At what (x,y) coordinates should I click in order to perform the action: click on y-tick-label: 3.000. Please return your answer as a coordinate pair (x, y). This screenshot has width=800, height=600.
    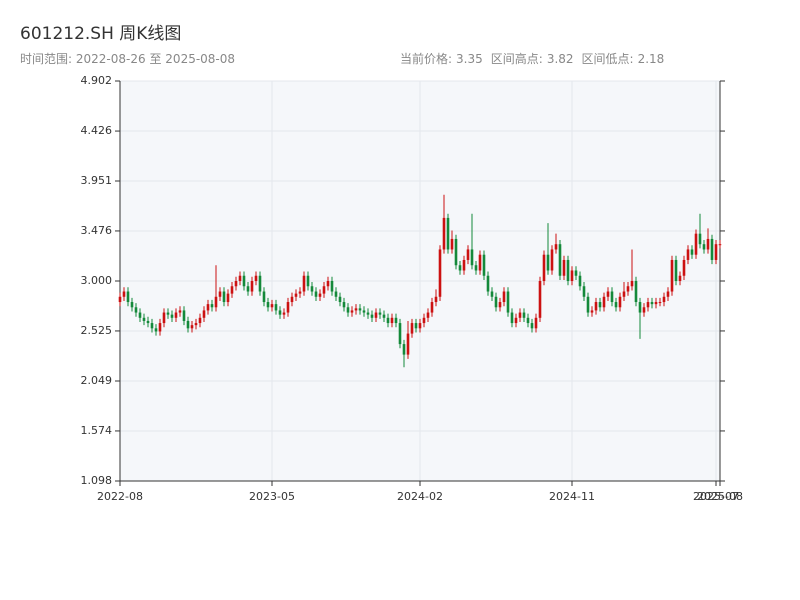
    Looking at the image, I should click on (97, 280).